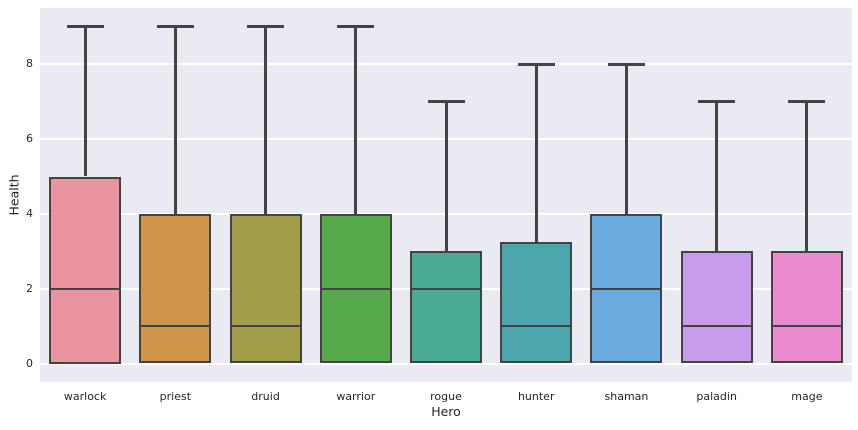 The width and height of the screenshot is (858, 430). Describe the element at coordinates (29, 288) in the screenshot. I see `y-tick-label-2: 2` at that location.